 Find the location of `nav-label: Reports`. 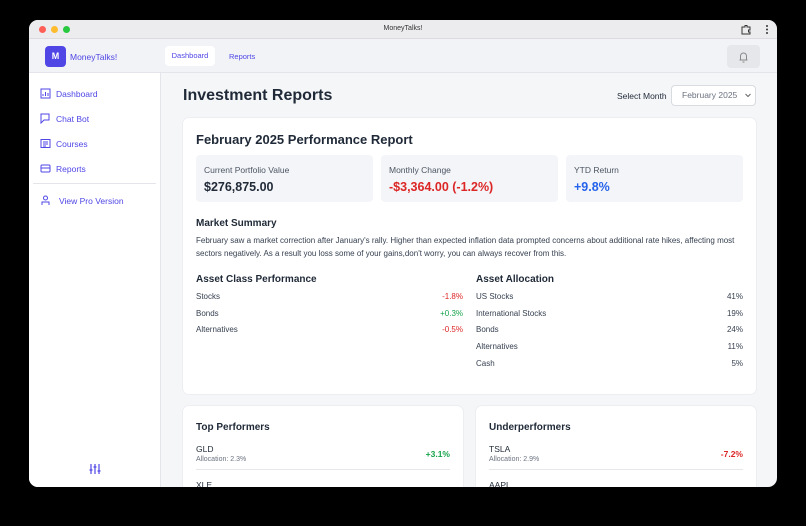

nav-label: Reports is located at coordinates (71, 168).